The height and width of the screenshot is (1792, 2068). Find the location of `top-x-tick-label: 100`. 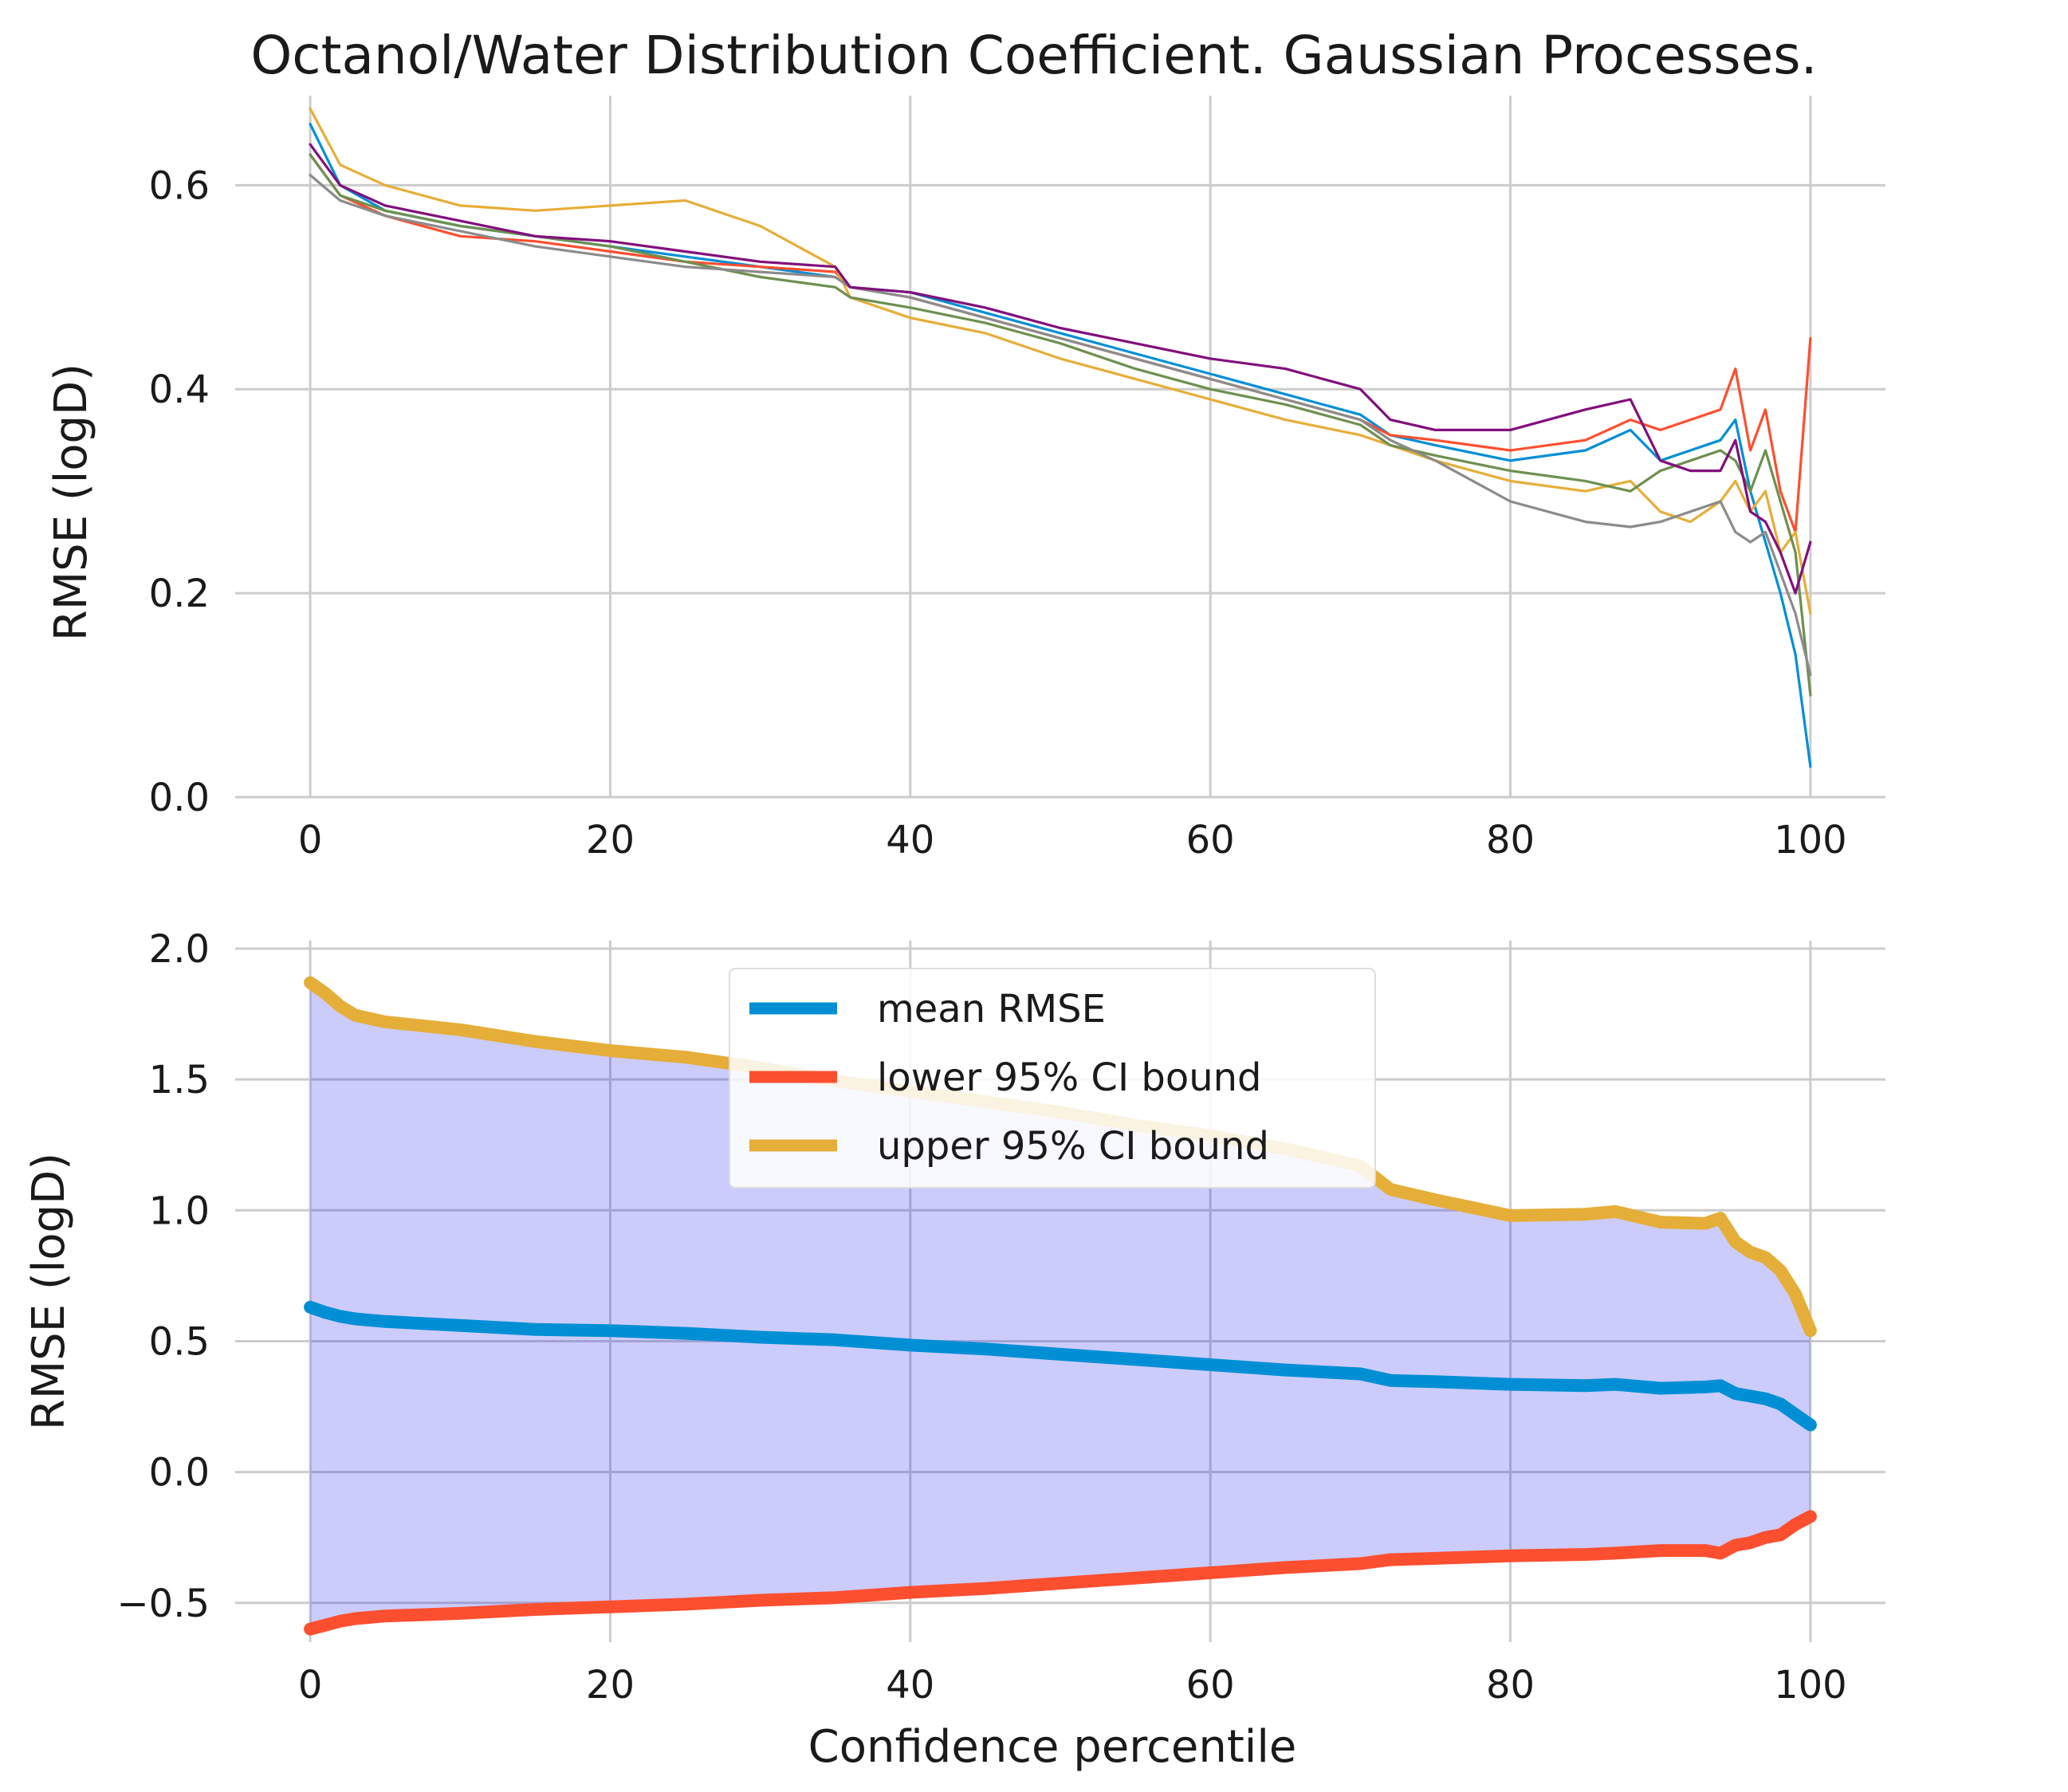

top-x-tick-label: 100 is located at coordinates (1810, 840).